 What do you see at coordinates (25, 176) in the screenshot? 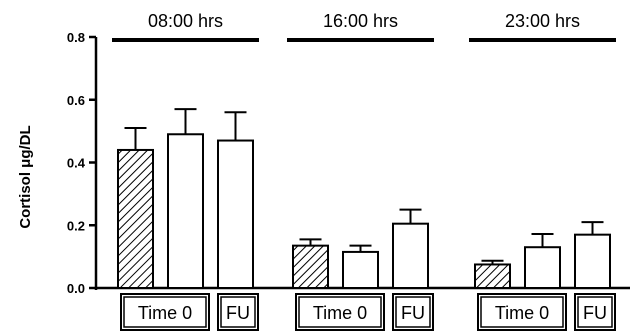
I see `y-axis-label: Cortisol μg/DL` at bounding box center [25, 176].